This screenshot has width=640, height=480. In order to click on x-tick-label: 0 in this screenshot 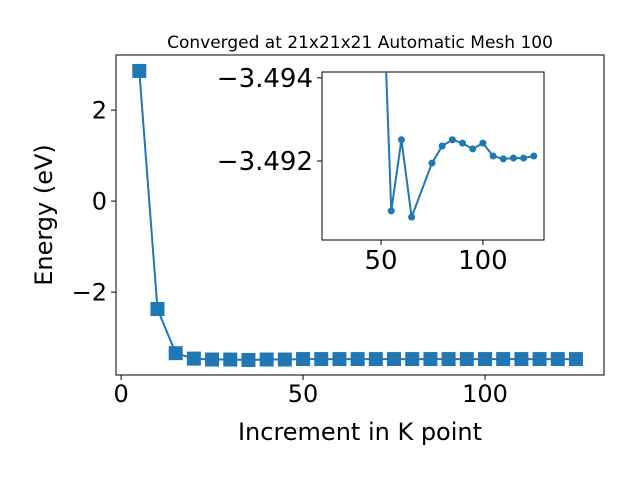, I will do `click(120, 394)`.